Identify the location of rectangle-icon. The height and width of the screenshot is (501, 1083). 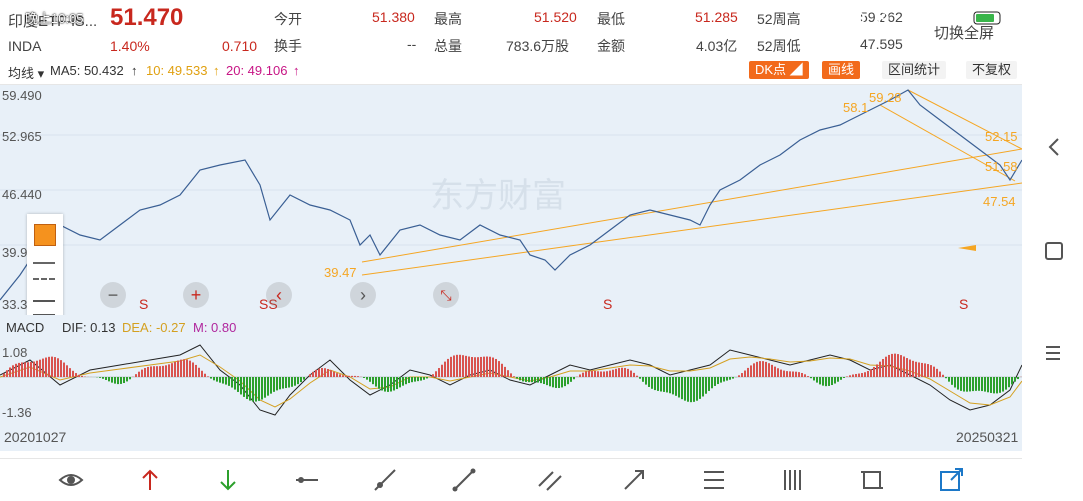
(872, 480).